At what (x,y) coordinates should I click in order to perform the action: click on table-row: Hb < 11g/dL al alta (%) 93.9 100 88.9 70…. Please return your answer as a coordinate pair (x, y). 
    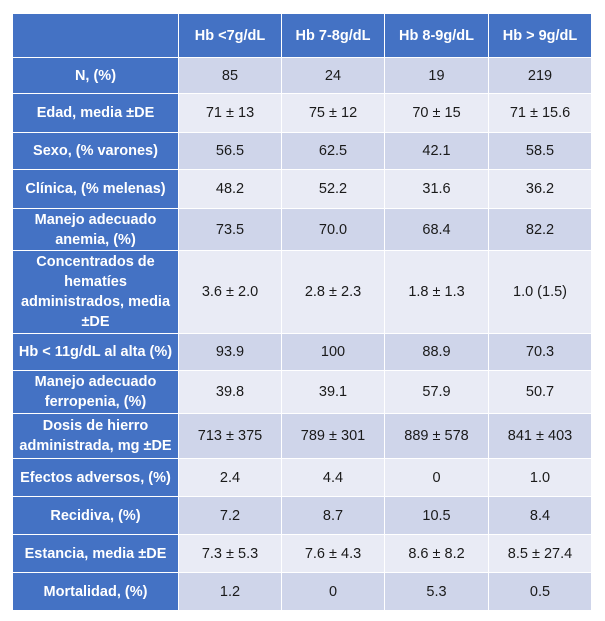
    Looking at the image, I should click on (302, 352).